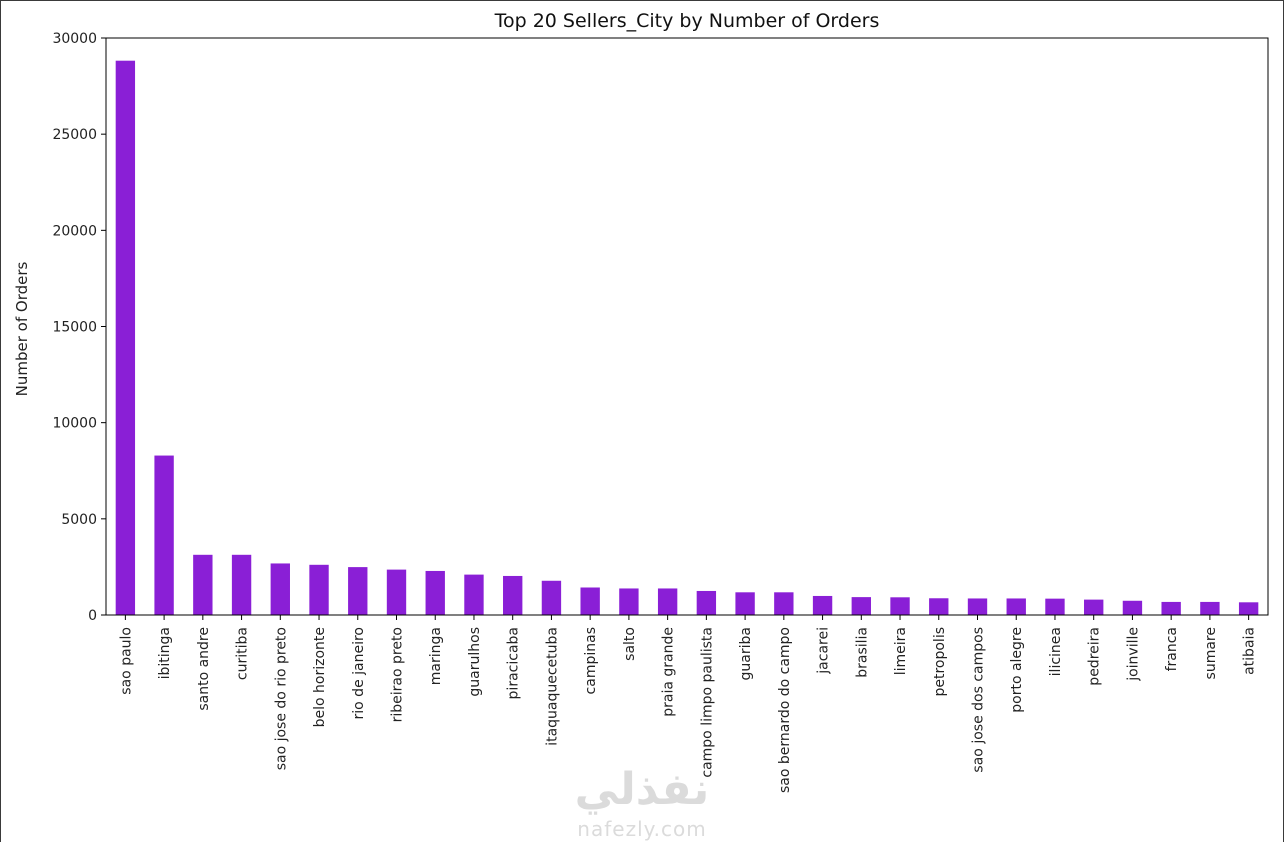 This screenshot has height=842, width=1284. I want to click on bar-rio-de-janeiro, so click(358, 591).